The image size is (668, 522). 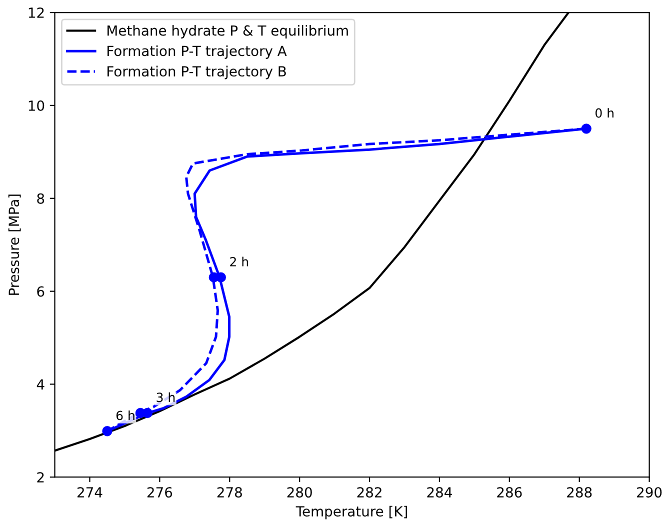 What do you see at coordinates (165, 397) in the screenshot?
I see `annotation: 3 h` at bounding box center [165, 397].